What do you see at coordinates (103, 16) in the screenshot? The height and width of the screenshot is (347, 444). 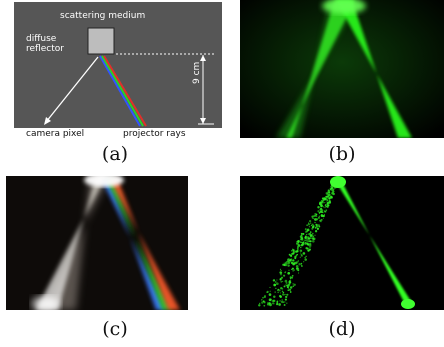 I see `scattering-medium-label: scattering medium` at bounding box center [103, 16].